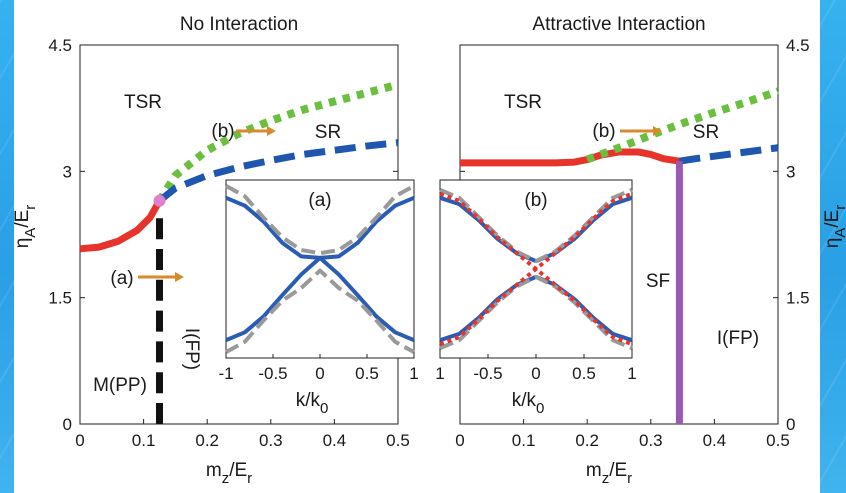  Describe the element at coordinates (120, 385) in the screenshot. I see `label-mpp: M(PP)` at that location.